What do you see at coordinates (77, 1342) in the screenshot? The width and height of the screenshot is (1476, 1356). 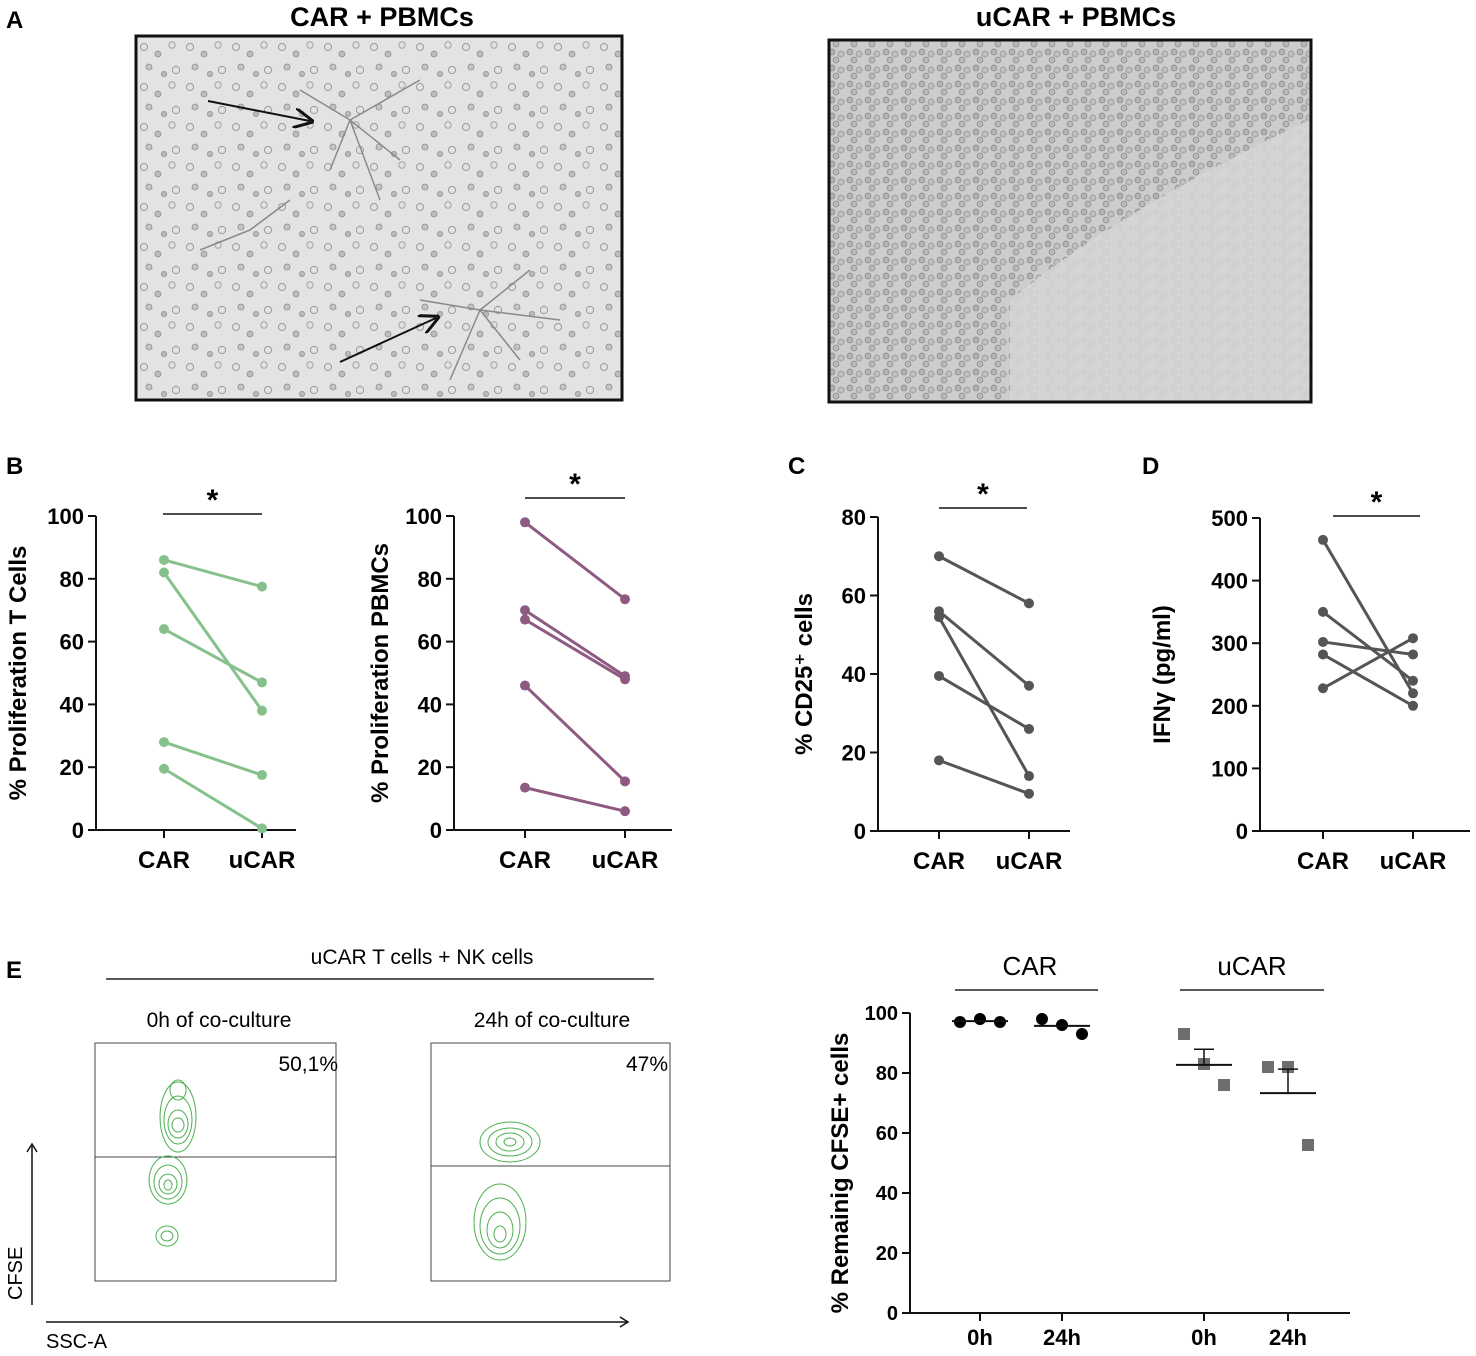 I see `flow-x-label: SSC-A` at bounding box center [77, 1342].